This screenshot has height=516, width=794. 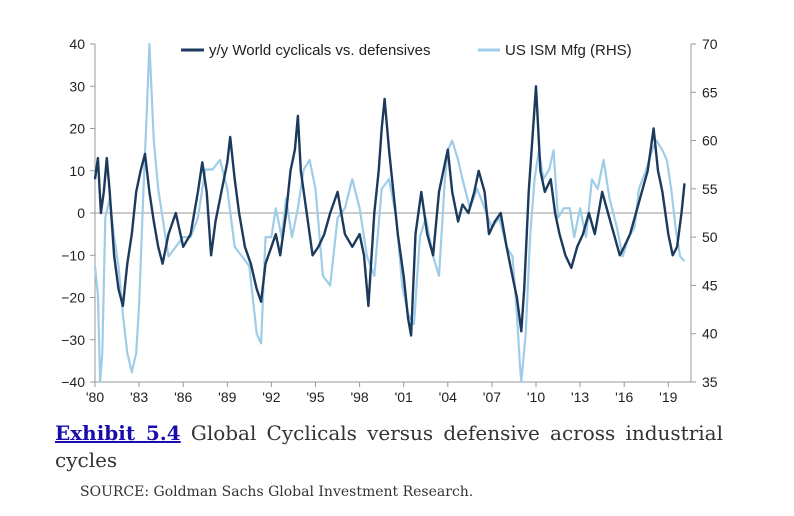 I want to click on left-tick-label: 20, so click(x=77, y=129).